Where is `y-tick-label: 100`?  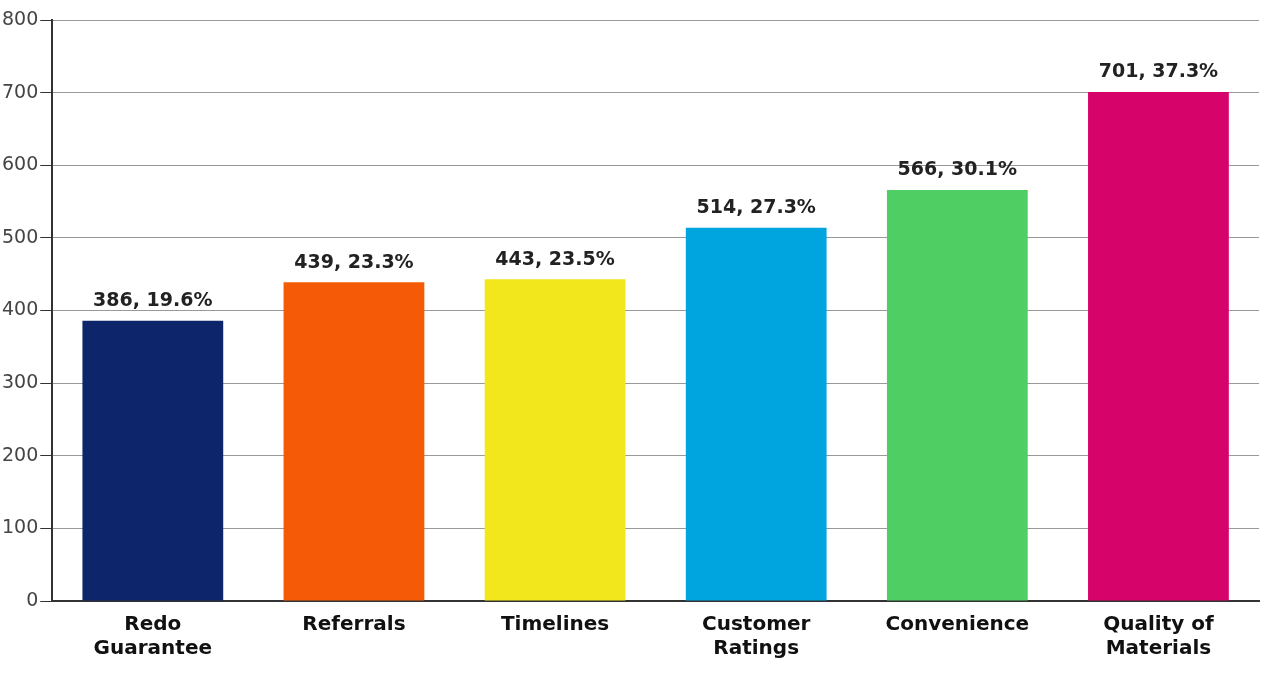
y-tick-label: 100 is located at coordinates (20, 526).